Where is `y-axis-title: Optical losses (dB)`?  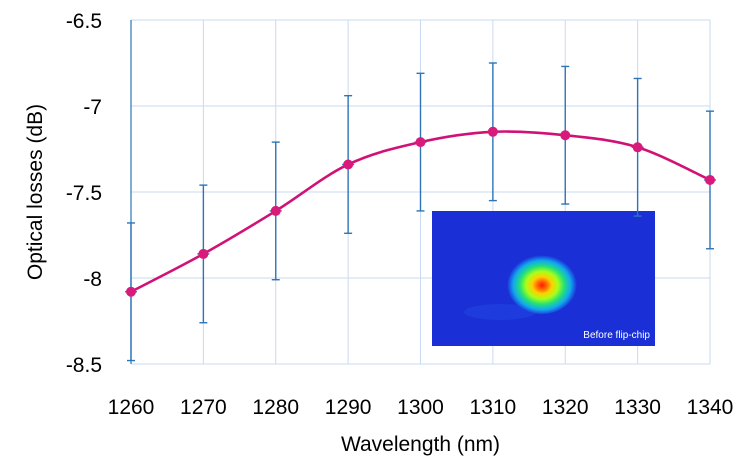
y-axis-title: Optical losses (dB) is located at coordinates (35, 192).